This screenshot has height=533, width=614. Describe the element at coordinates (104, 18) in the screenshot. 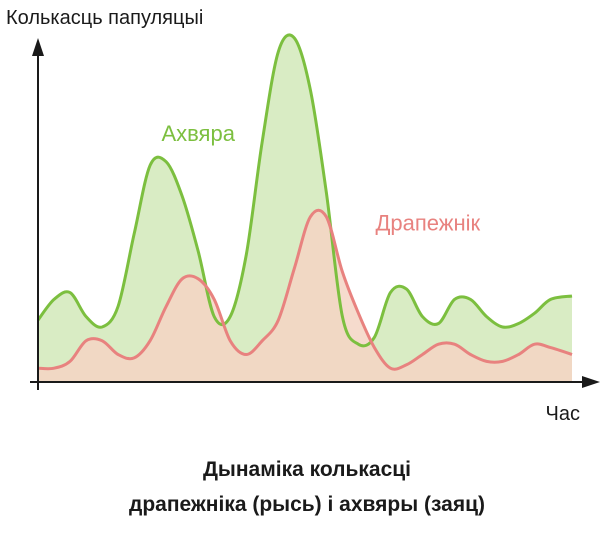

I see `y-axis-label: Колькасць папуляцыі` at that location.